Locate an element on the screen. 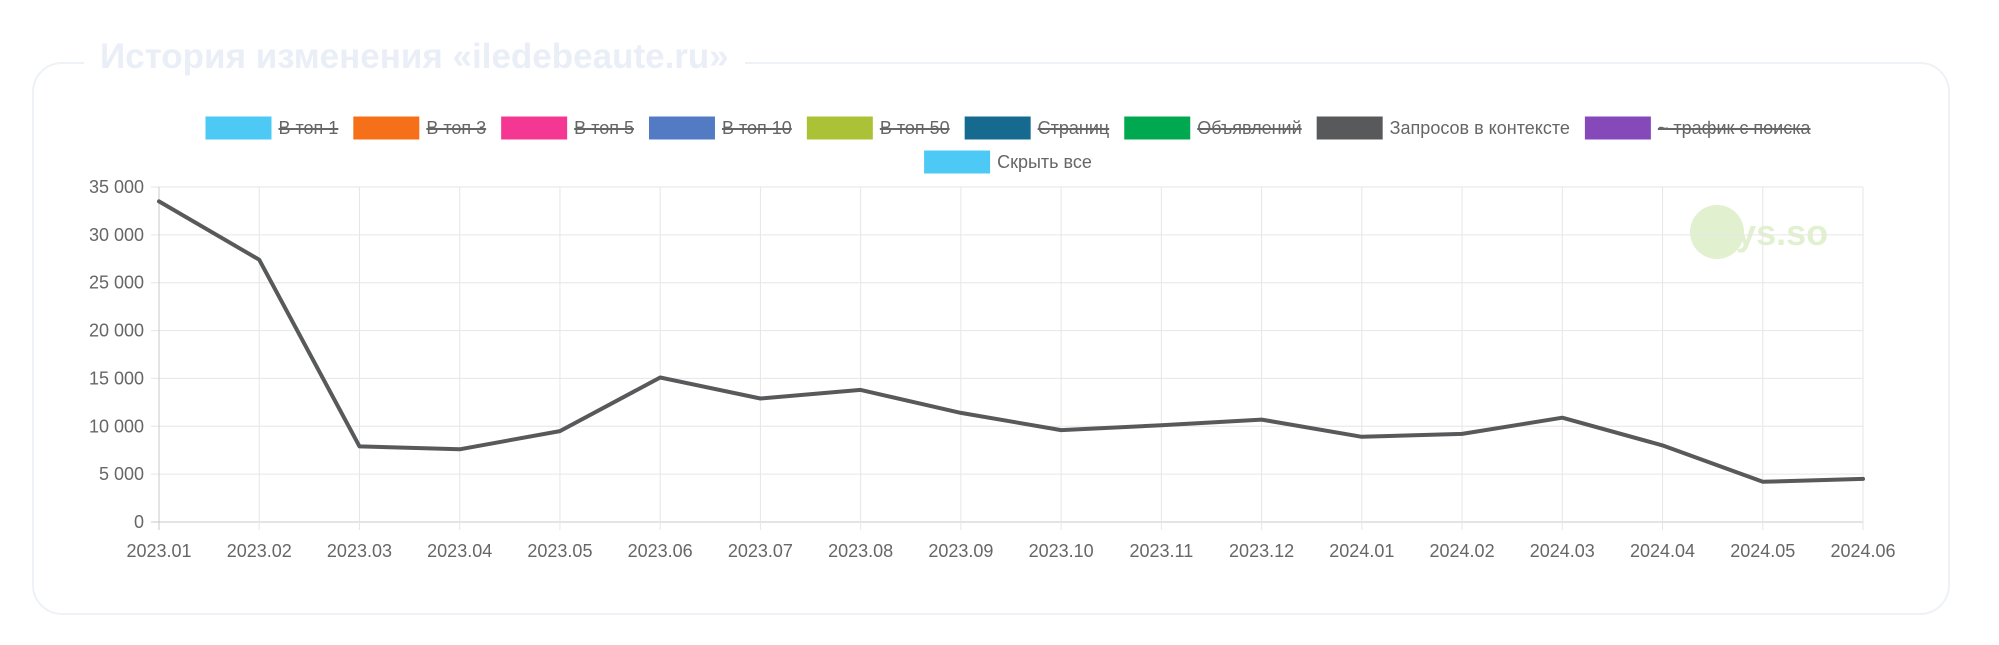 Image resolution: width=1999 pixels, height=645 pixels. legend-item: В топ 5 is located at coordinates (567, 128).